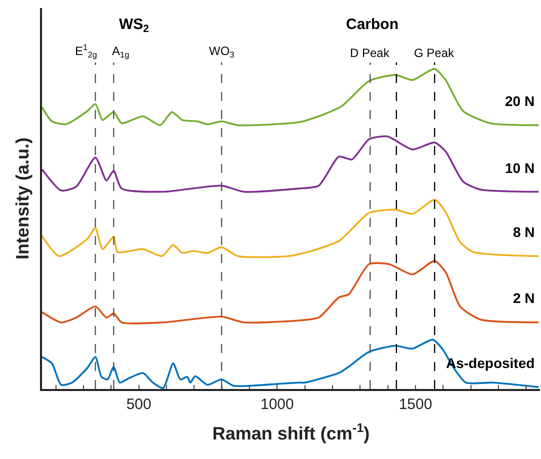  What do you see at coordinates (524, 232) in the screenshot?
I see `series-label: 8 N` at bounding box center [524, 232].